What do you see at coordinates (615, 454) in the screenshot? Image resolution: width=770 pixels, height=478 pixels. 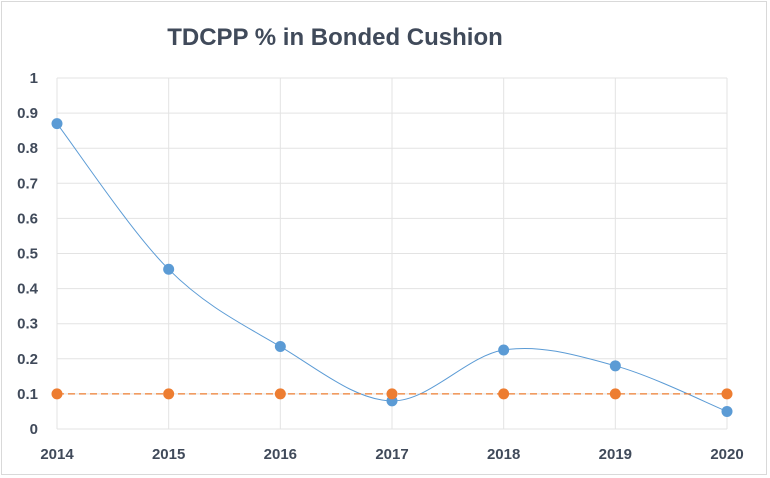 I see `x-tick-label: 2019` at bounding box center [615, 454].